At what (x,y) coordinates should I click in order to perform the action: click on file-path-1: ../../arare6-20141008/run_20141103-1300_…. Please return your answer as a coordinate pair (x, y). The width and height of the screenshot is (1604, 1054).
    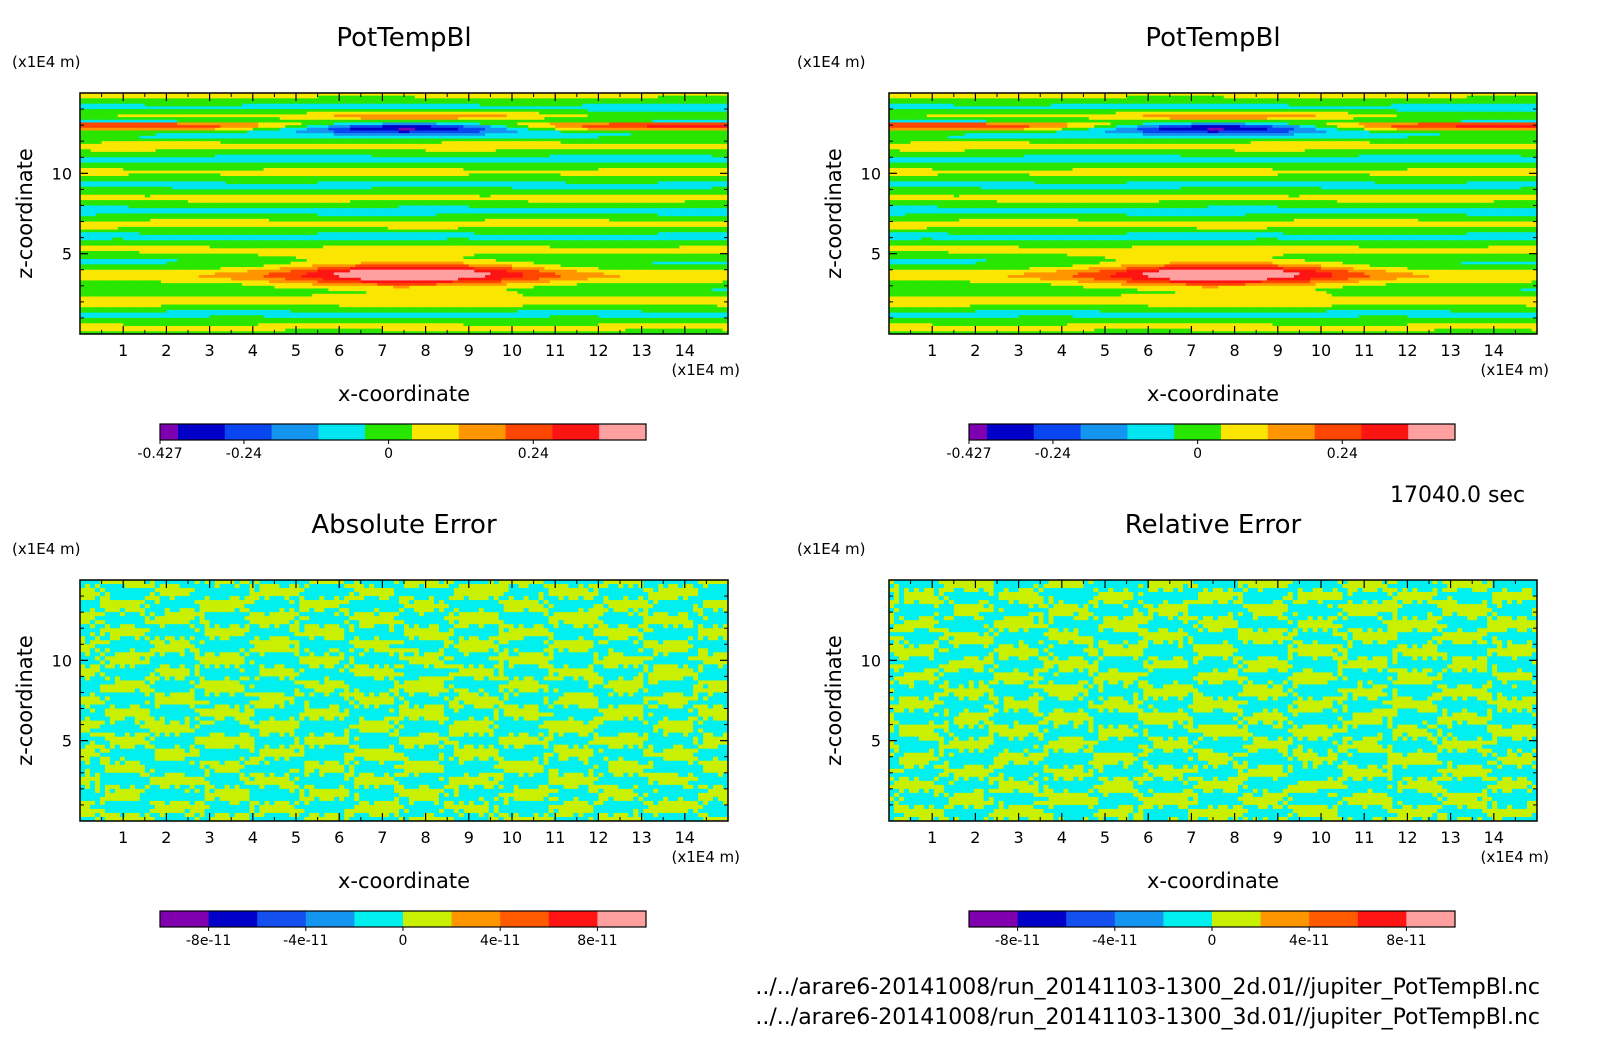
    Looking at the image, I should click on (1147, 987).